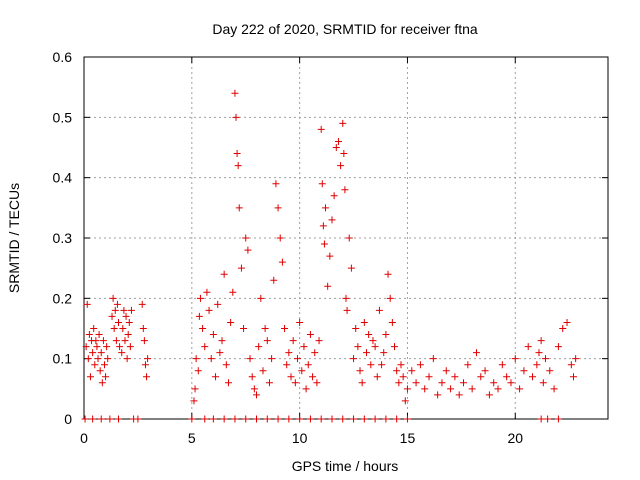  I want to click on y-tick-label: 0.3, so click(63, 238).